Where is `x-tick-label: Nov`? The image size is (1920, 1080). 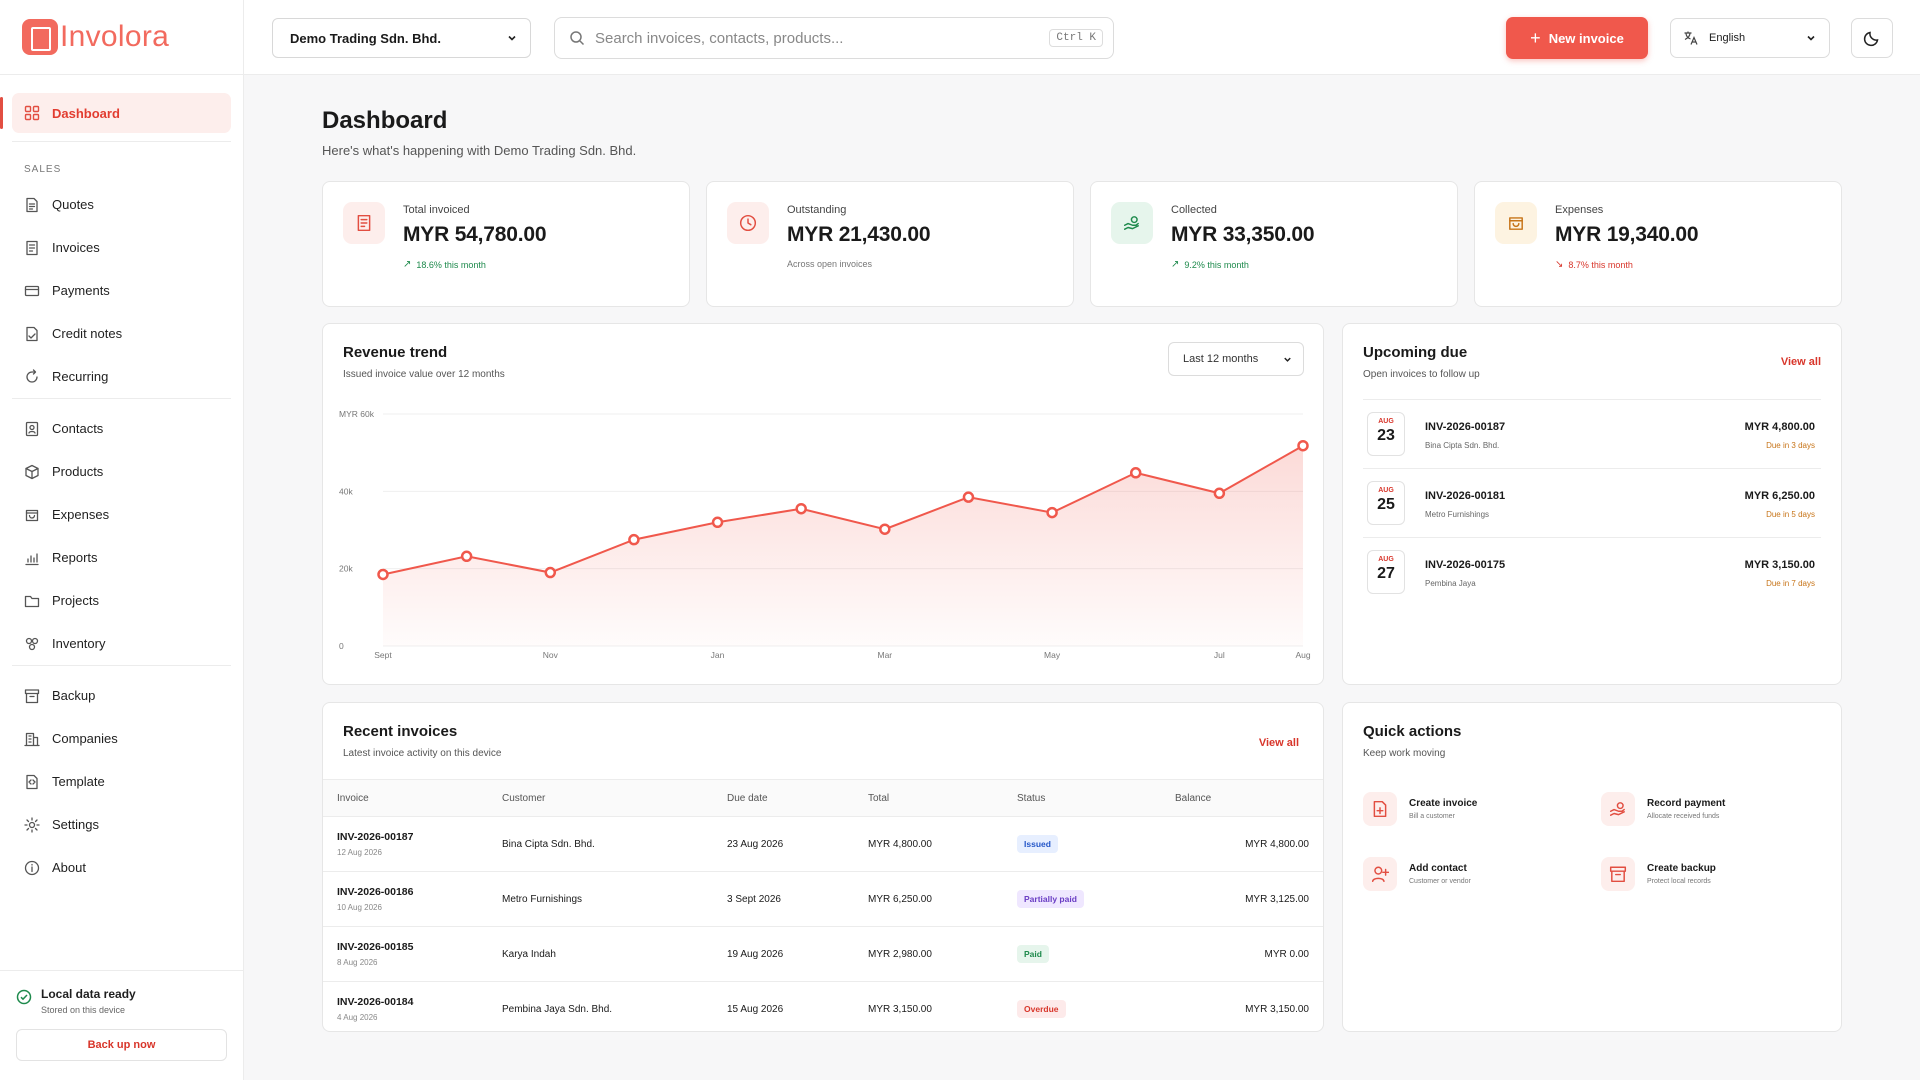 x-tick-label: Nov is located at coordinates (551, 655).